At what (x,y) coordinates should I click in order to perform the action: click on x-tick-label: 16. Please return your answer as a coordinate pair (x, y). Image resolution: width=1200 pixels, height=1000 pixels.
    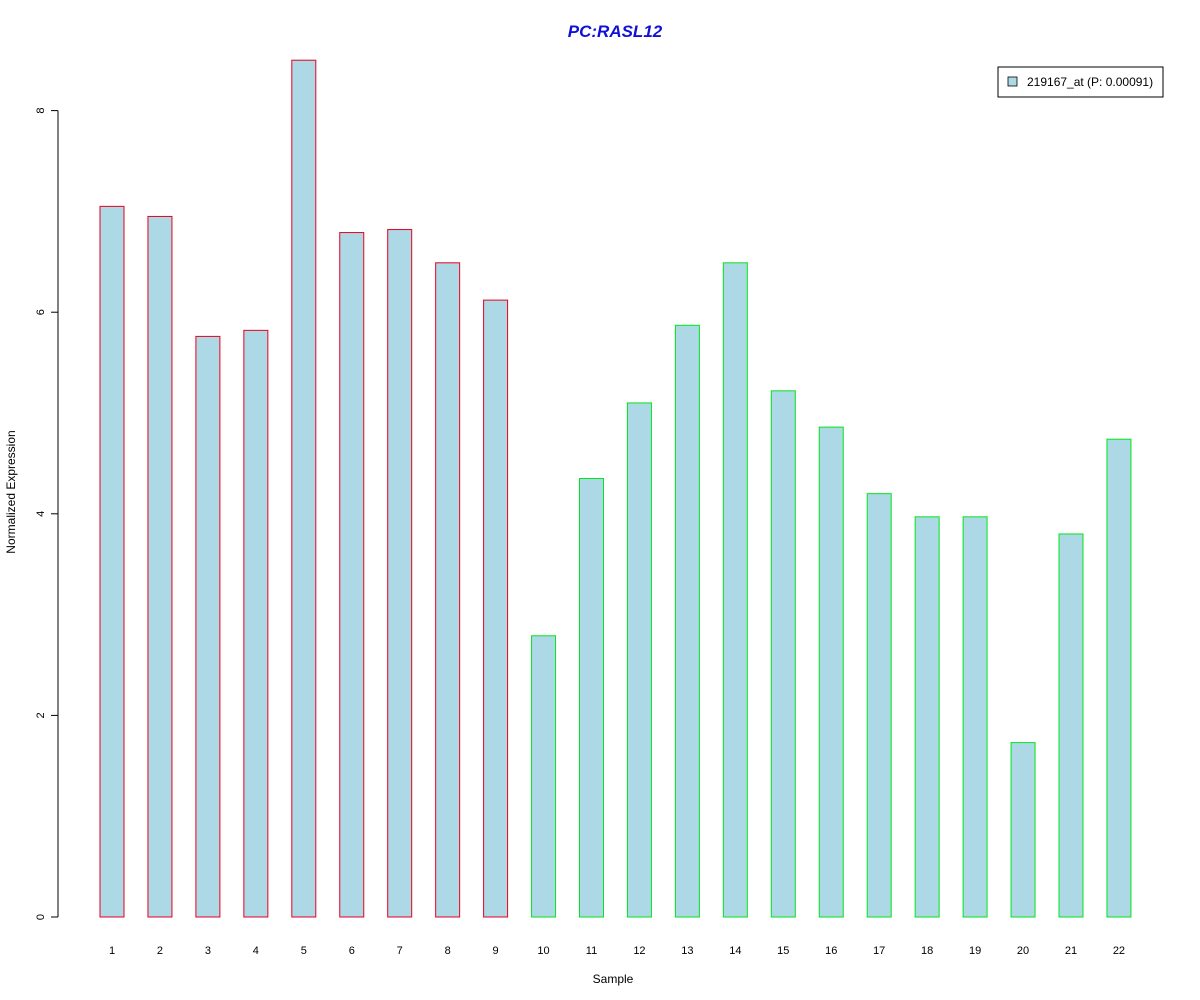
    Looking at the image, I should click on (831, 951).